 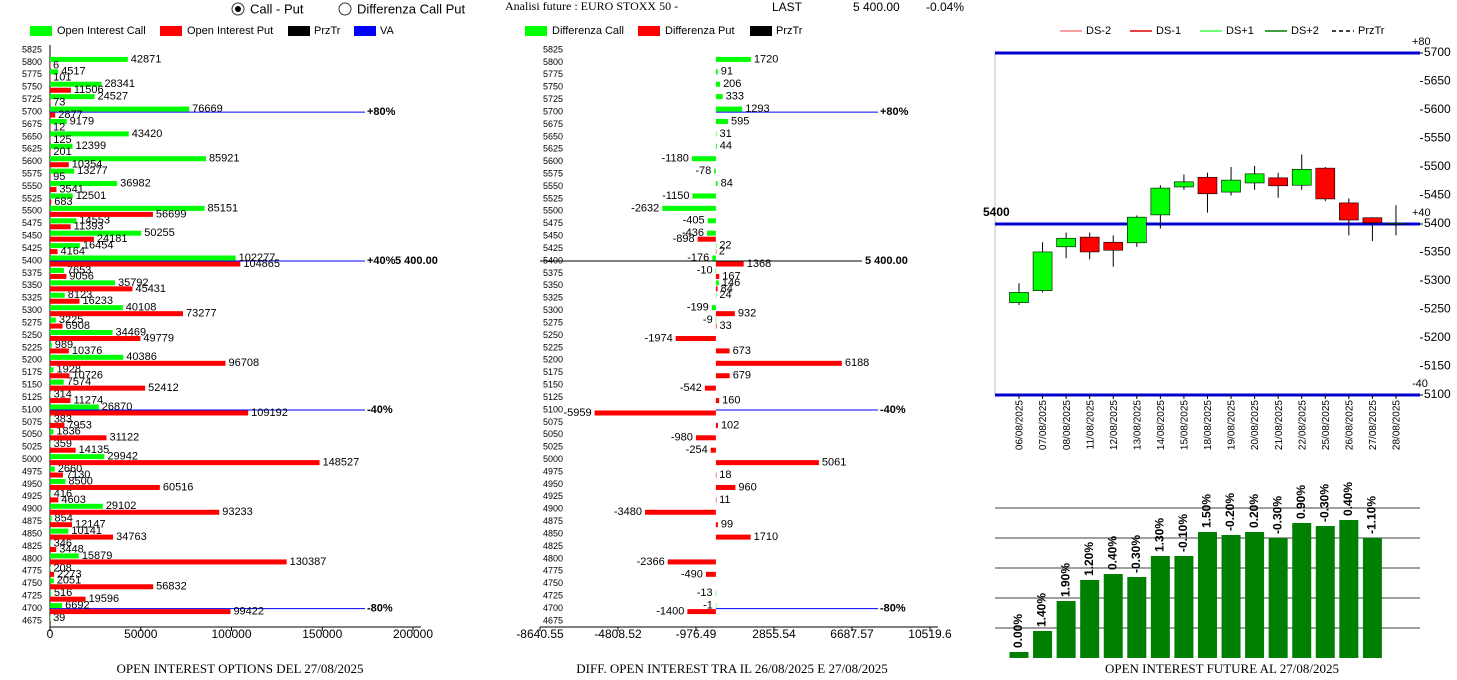 I want to click on value-label: 95, so click(x=59, y=177).